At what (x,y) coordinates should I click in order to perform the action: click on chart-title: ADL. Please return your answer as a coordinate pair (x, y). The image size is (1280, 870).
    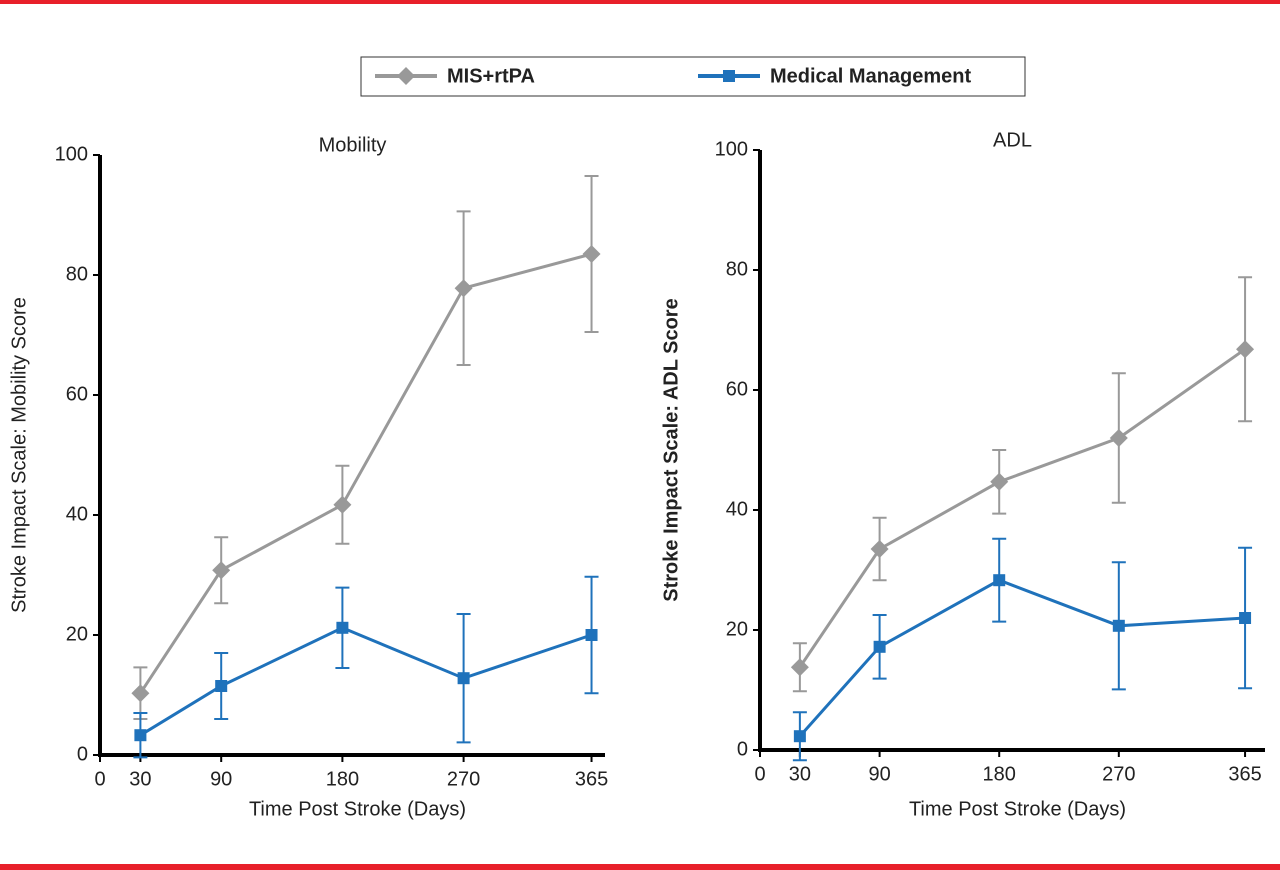
    Looking at the image, I should click on (1012, 140).